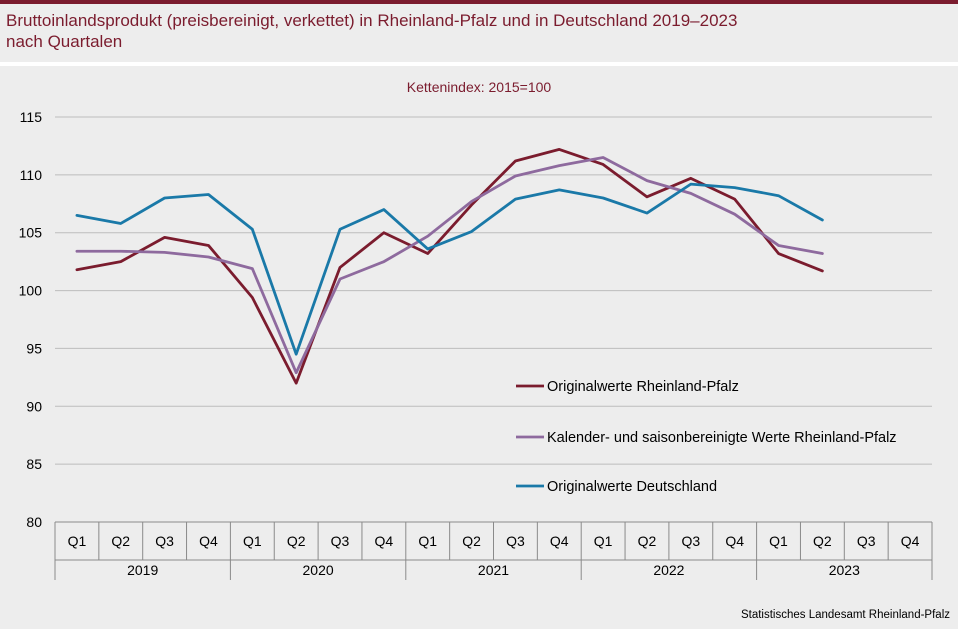 This screenshot has height=629, width=958. I want to click on y-tick-label: 110, so click(31, 175).